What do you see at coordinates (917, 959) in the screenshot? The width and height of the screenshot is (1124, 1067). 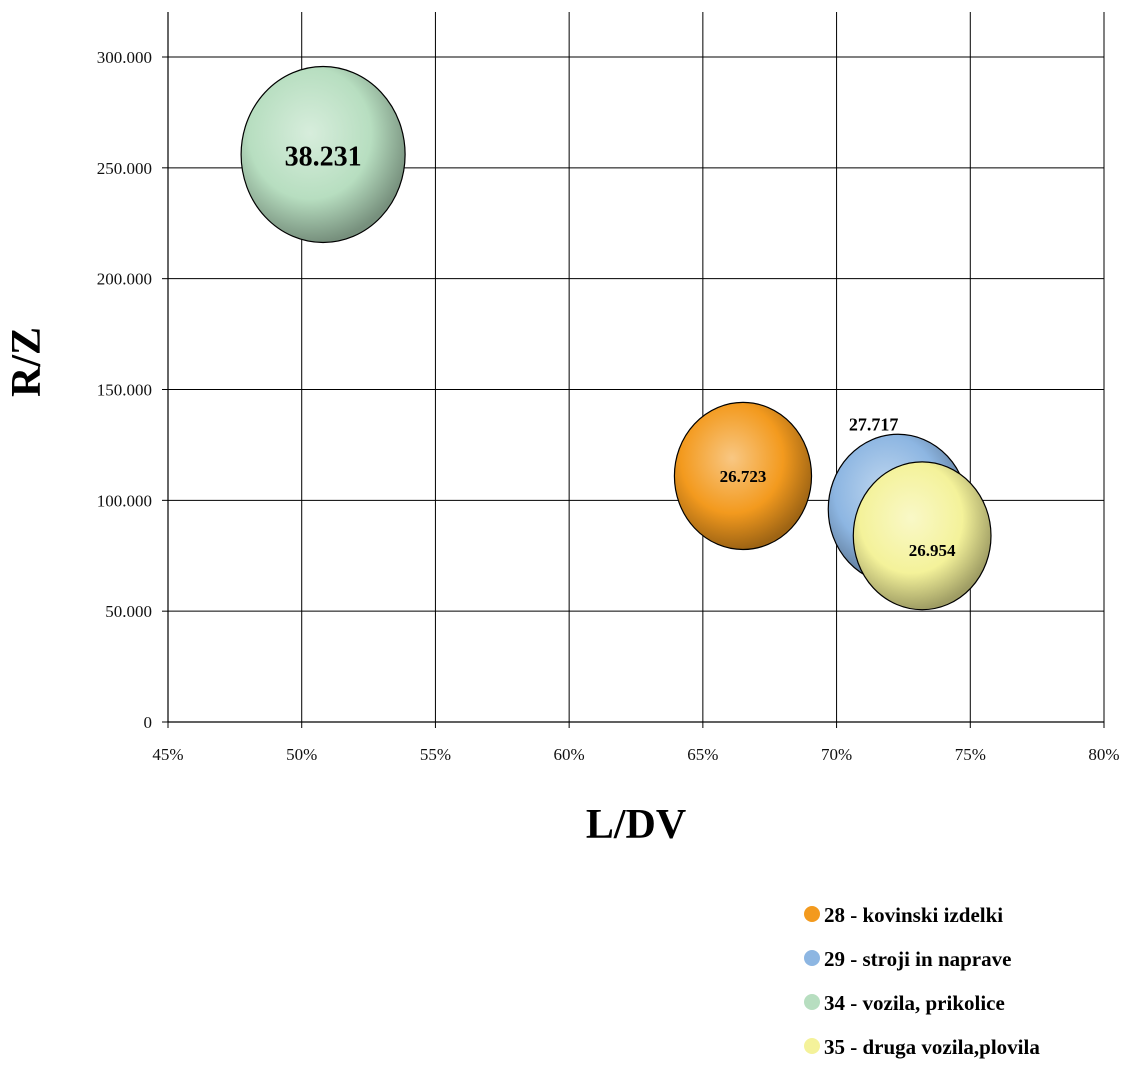 I see `legend-label: 29 - stroji in naprave` at bounding box center [917, 959].